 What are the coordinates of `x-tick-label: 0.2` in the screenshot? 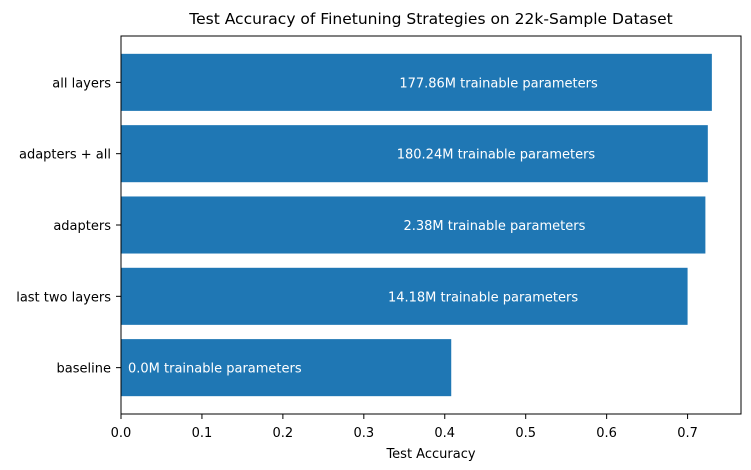 It's located at (283, 433).